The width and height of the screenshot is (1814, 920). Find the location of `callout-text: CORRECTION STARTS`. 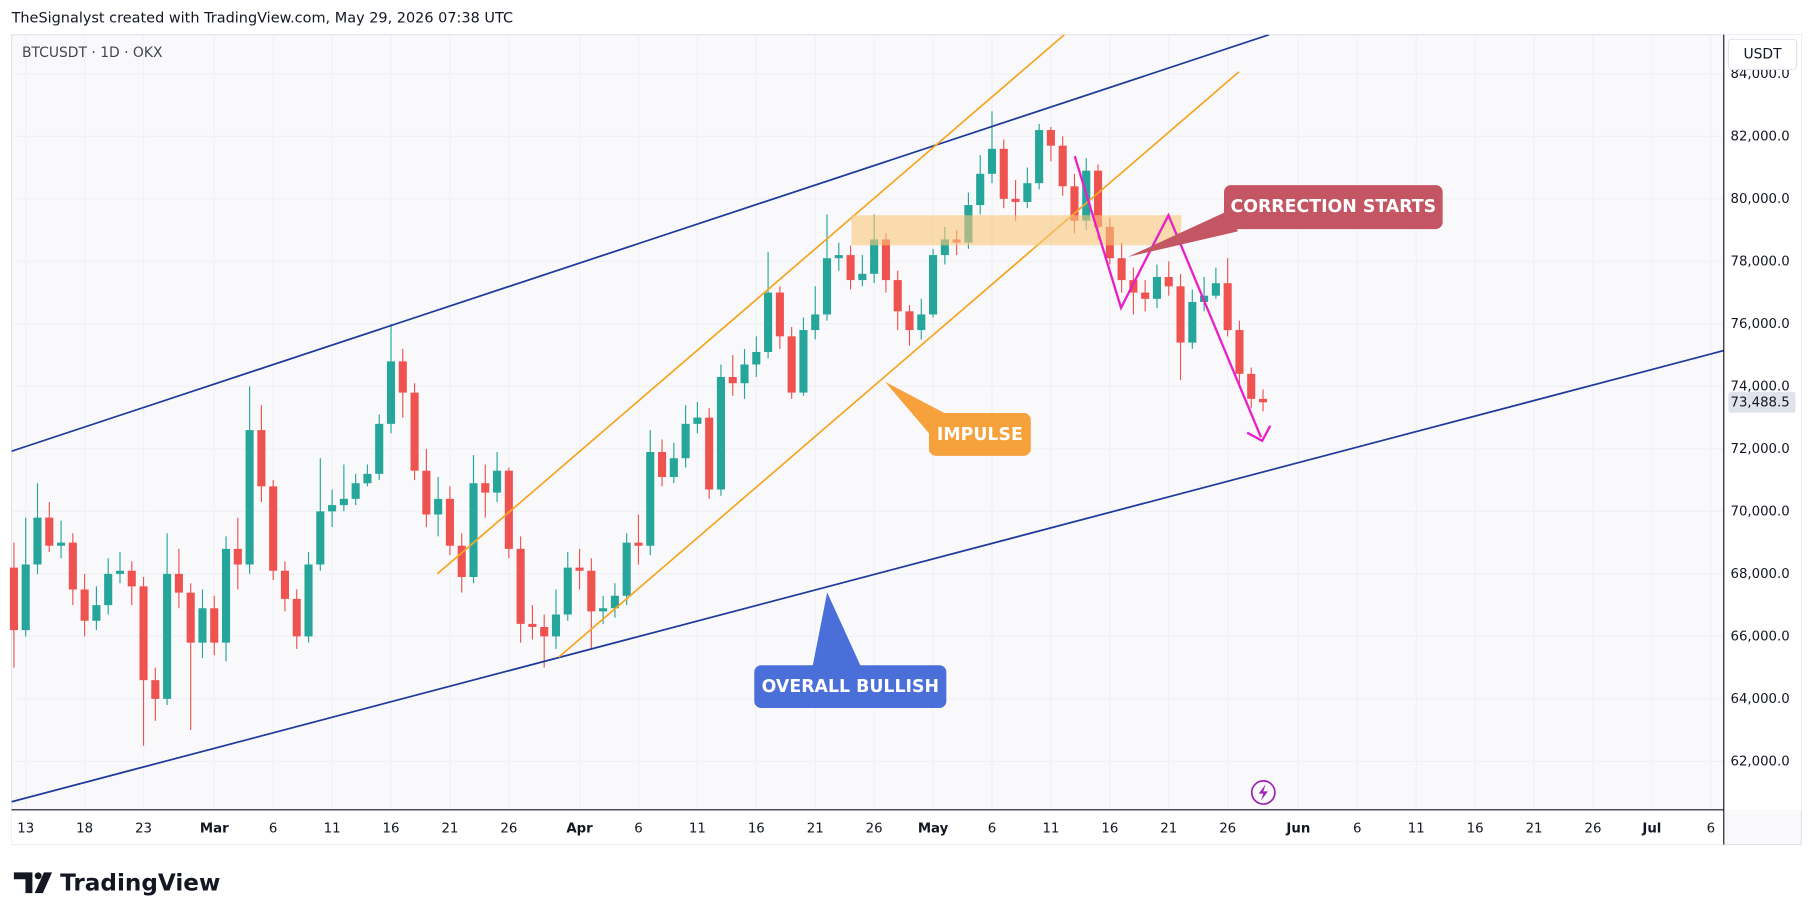

callout-text: CORRECTION STARTS is located at coordinates (1333, 207).